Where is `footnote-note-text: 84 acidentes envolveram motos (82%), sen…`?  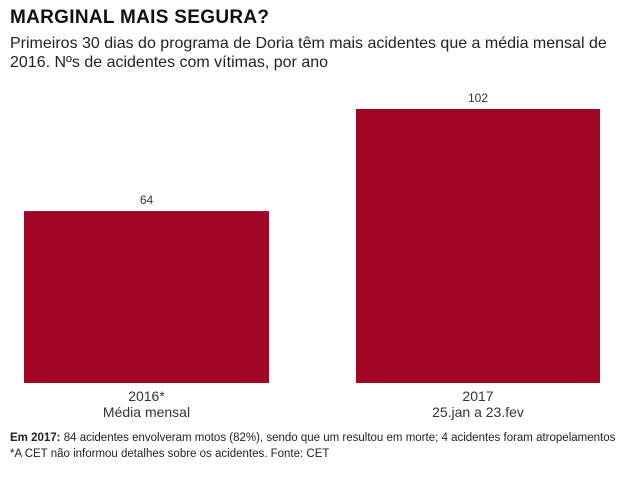 footnote-note-text: 84 acidentes envolveram motos (82%), sen… is located at coordinates (338, 438).